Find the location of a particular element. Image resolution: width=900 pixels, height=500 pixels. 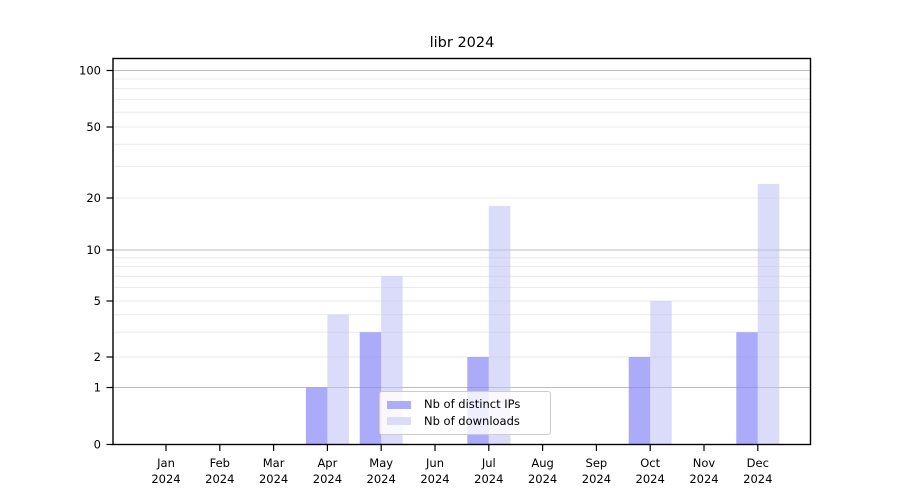

x-tick-label-month-jan: Jan is located at coordinates (165, 463).